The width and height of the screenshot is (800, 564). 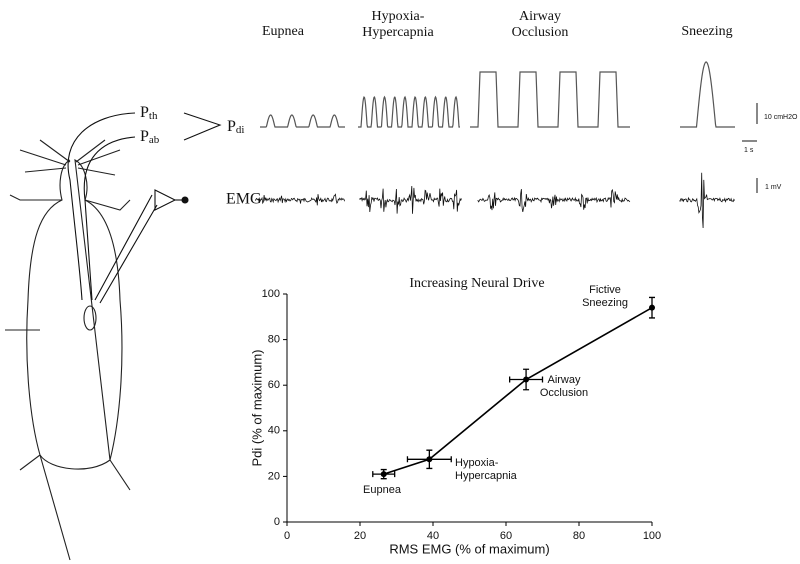 What do you see at coordinates (773, 187) in the screenshot?
I see `scale-label: 1 mV` at bounding box center [773, 187].